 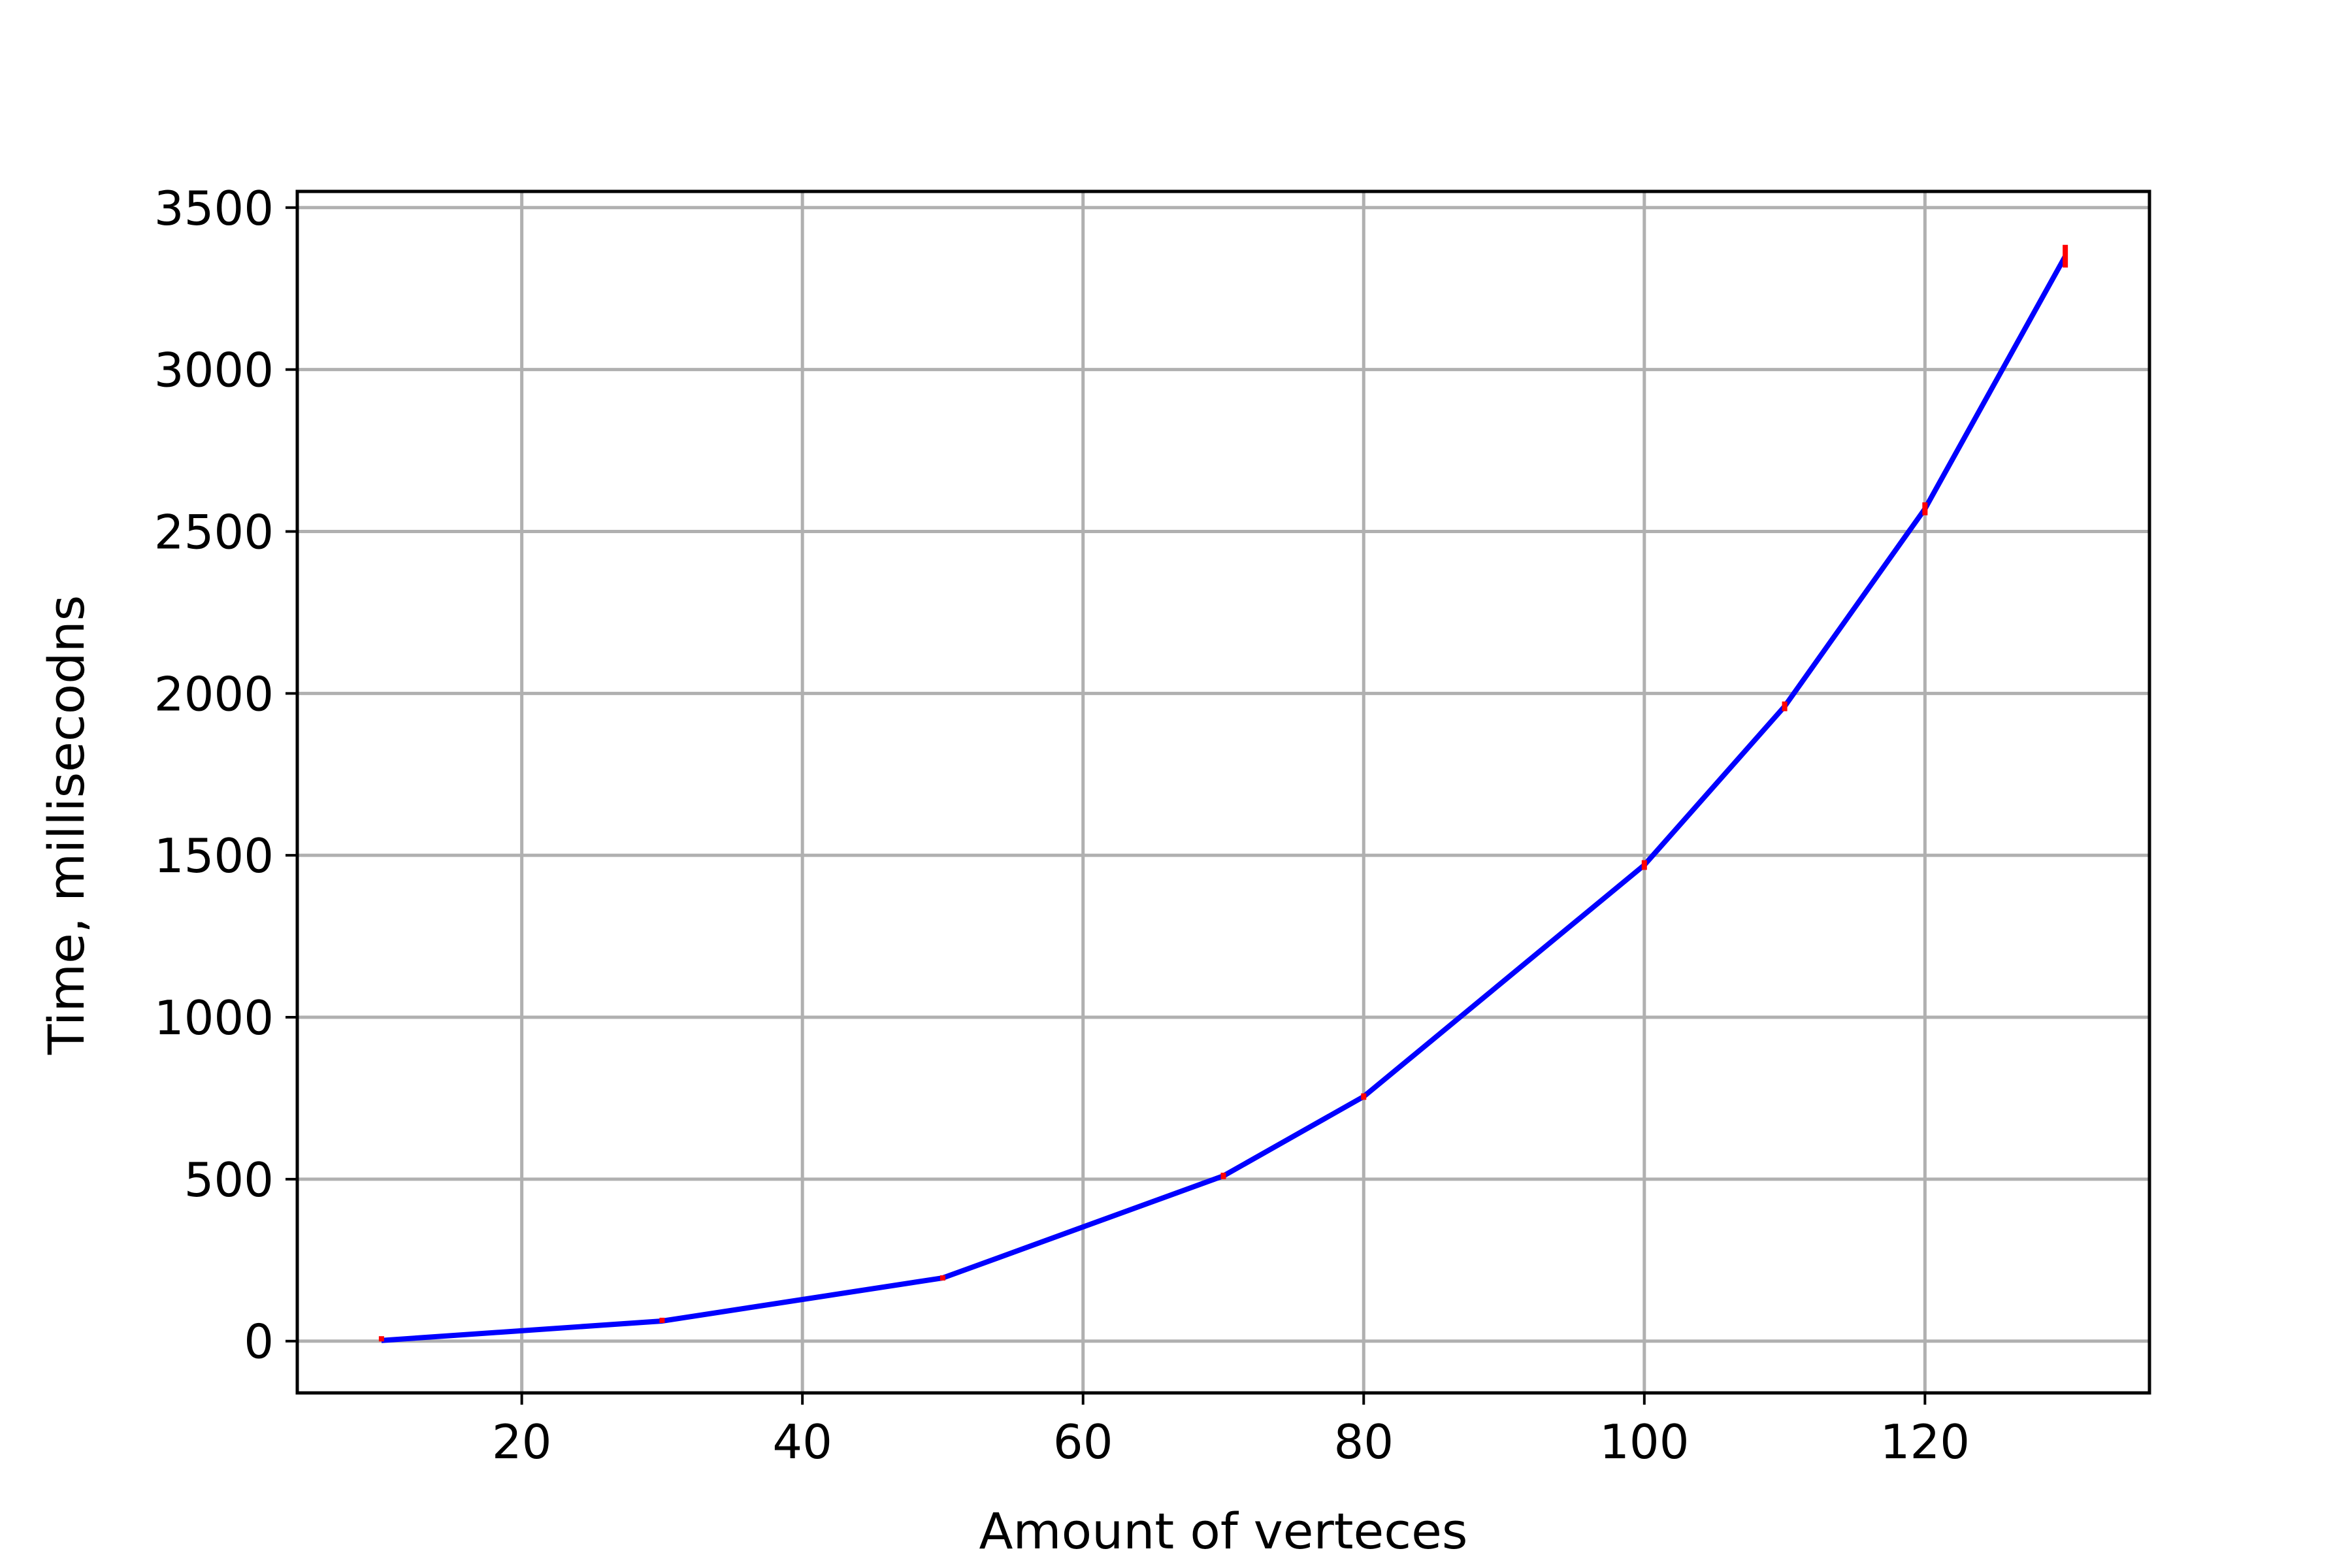 I want to click on y-tick-label: 1500, so click(x=214, y=855).